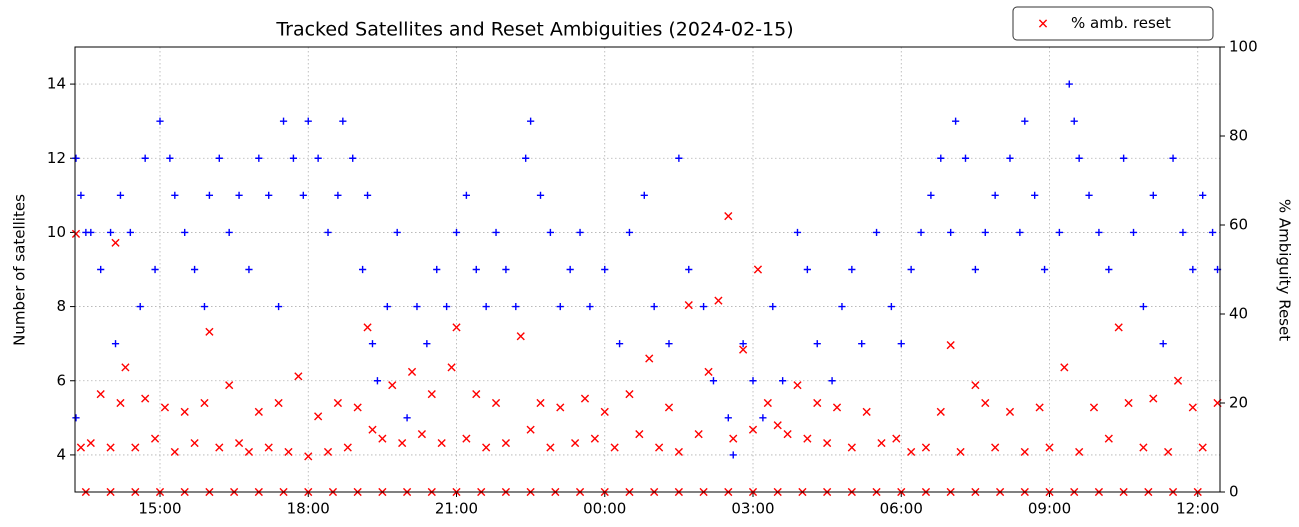 This screenshot has width=1299, height=527. I want to click on legend-marker, so click(1043, 23).